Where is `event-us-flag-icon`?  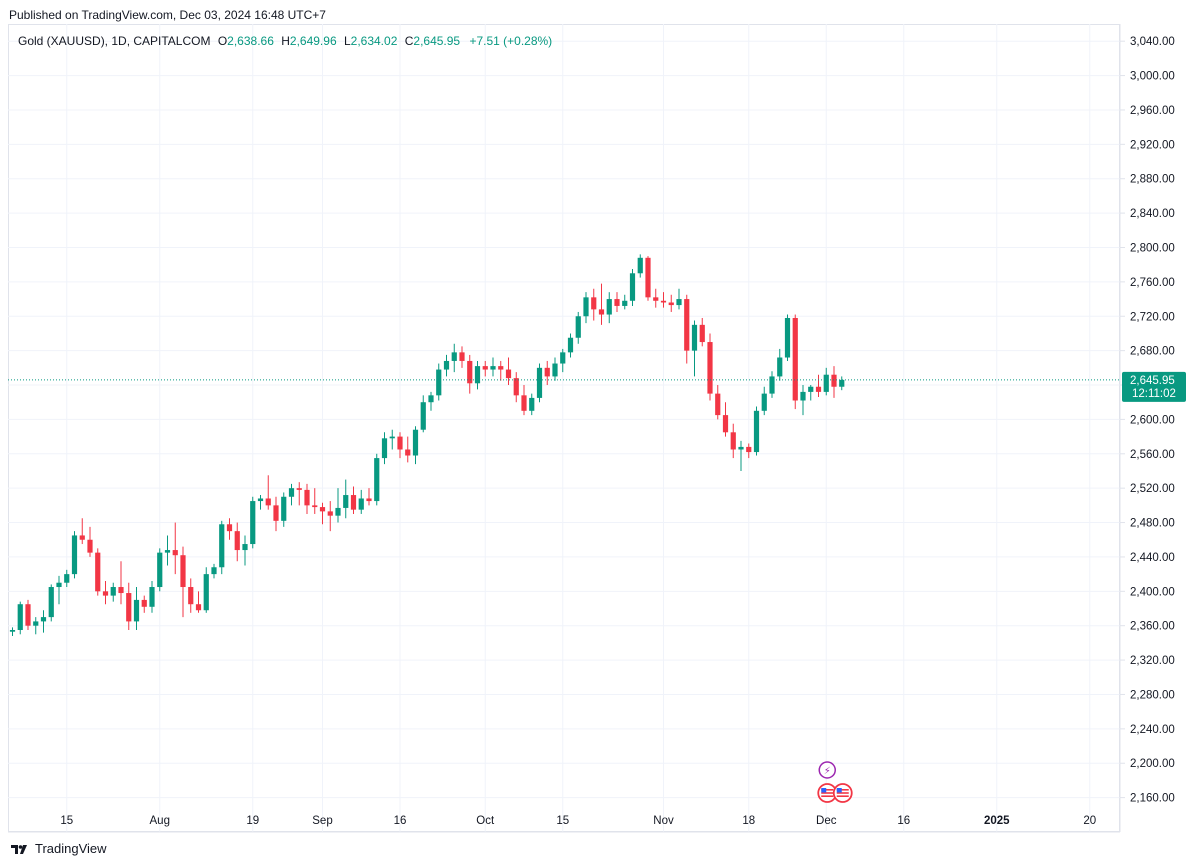 event-us-flag-icon is located at coordinates (842, 793).